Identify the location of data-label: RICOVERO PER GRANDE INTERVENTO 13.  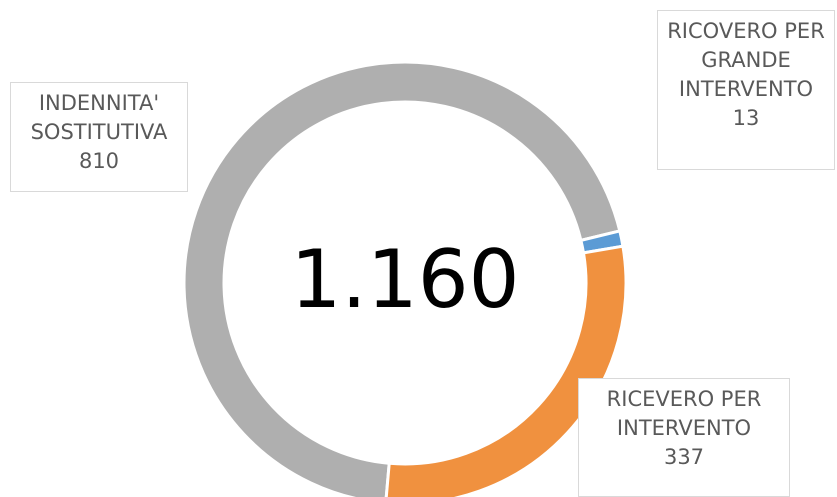
(746, 90).